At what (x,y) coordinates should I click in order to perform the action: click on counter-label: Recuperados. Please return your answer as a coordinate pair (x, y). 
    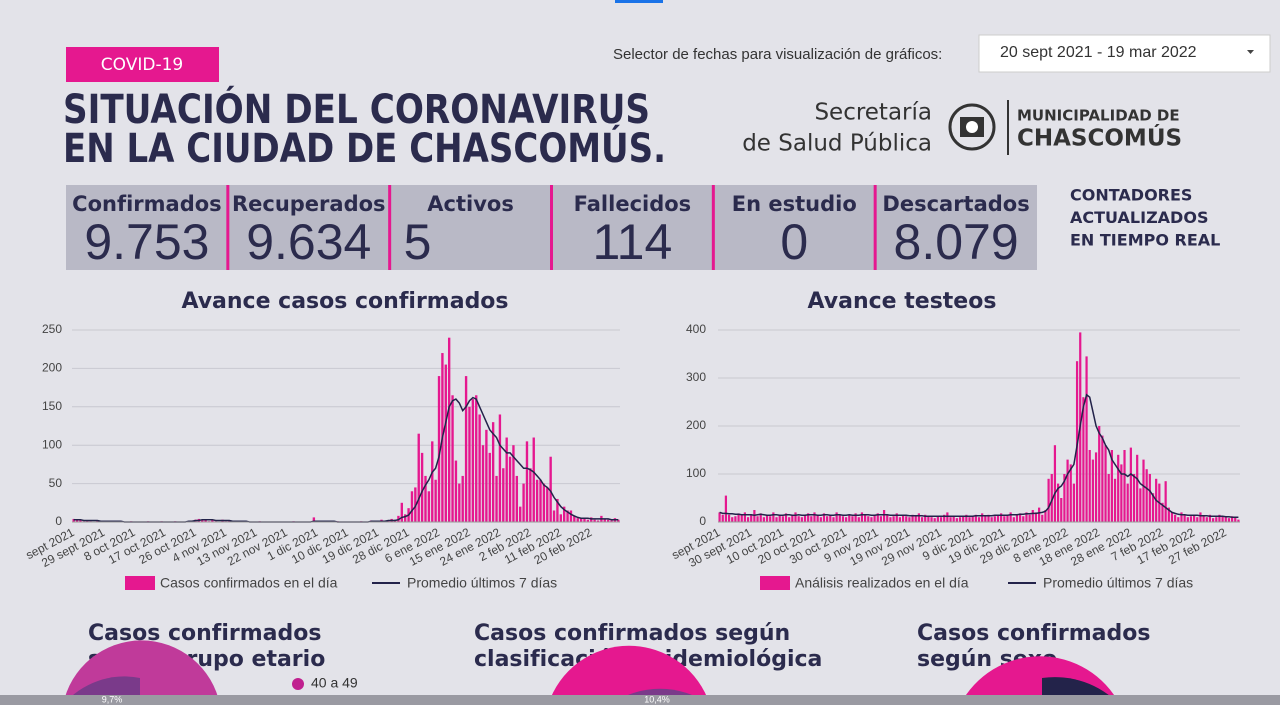
    Looking at the image, I should click on (309, 204).